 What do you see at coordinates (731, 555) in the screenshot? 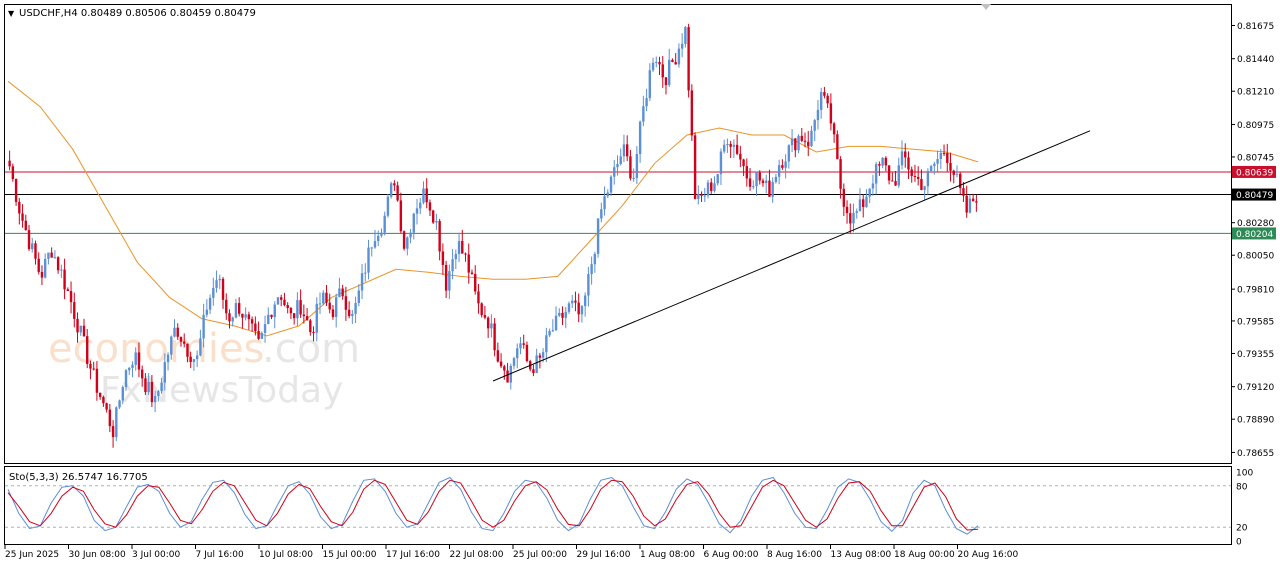
I see `time-tick-label: 6 Aug 00:00` at bounding box center [731, 555].